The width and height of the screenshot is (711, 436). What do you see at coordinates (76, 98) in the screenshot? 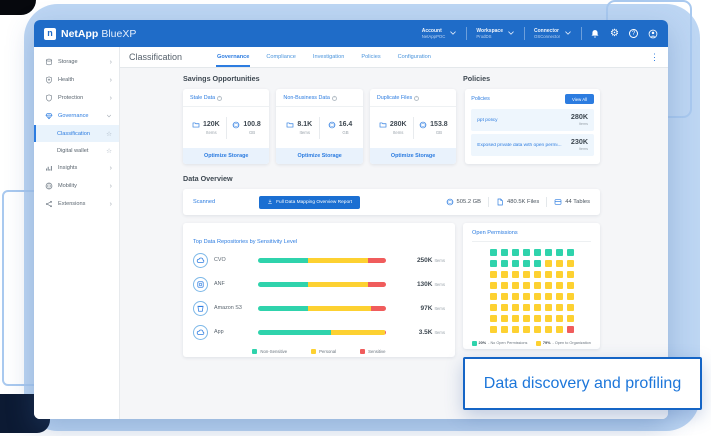
I see `sidebar-item-protection: Protection ›` at bounding box center [76, 98].